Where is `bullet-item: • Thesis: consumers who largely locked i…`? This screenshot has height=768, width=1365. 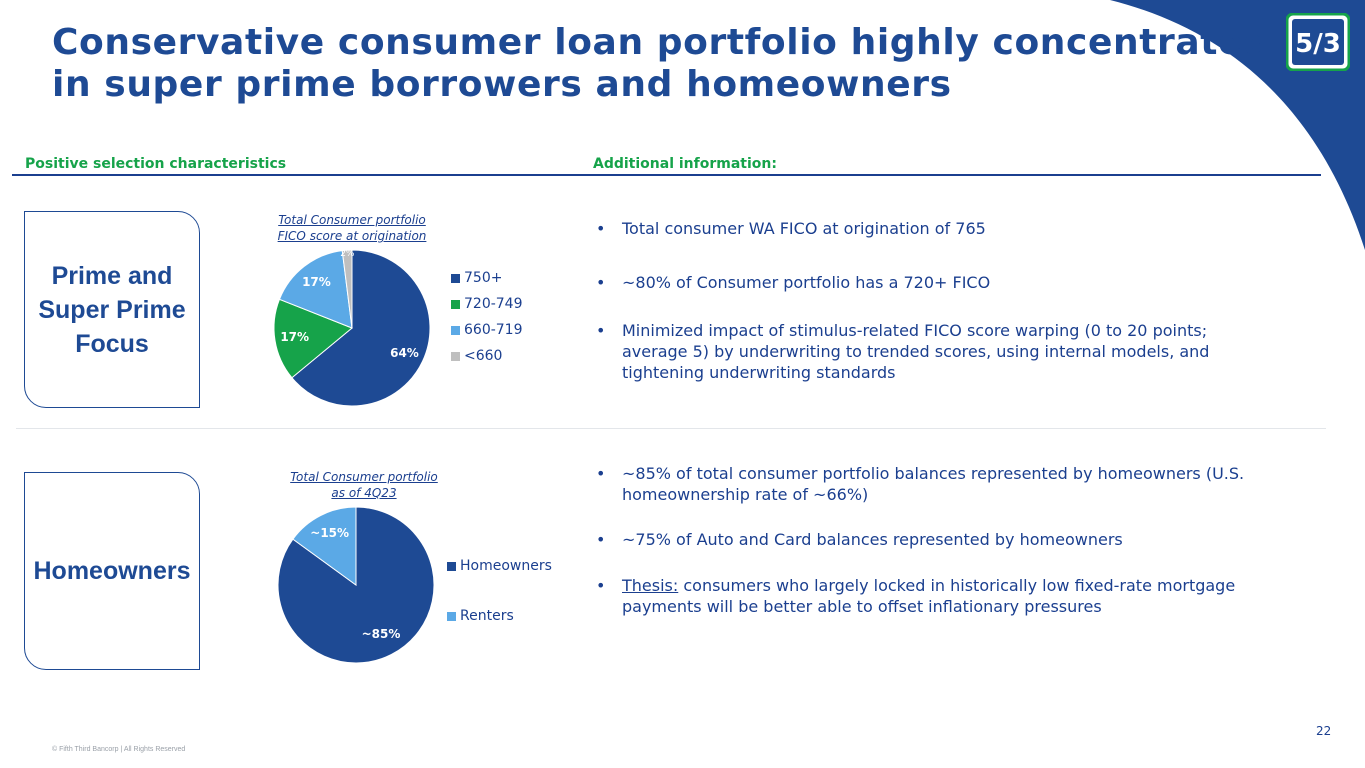 bullet-item: • Thesis: consumers who largely locked i… is located at coordinates (936, 596).